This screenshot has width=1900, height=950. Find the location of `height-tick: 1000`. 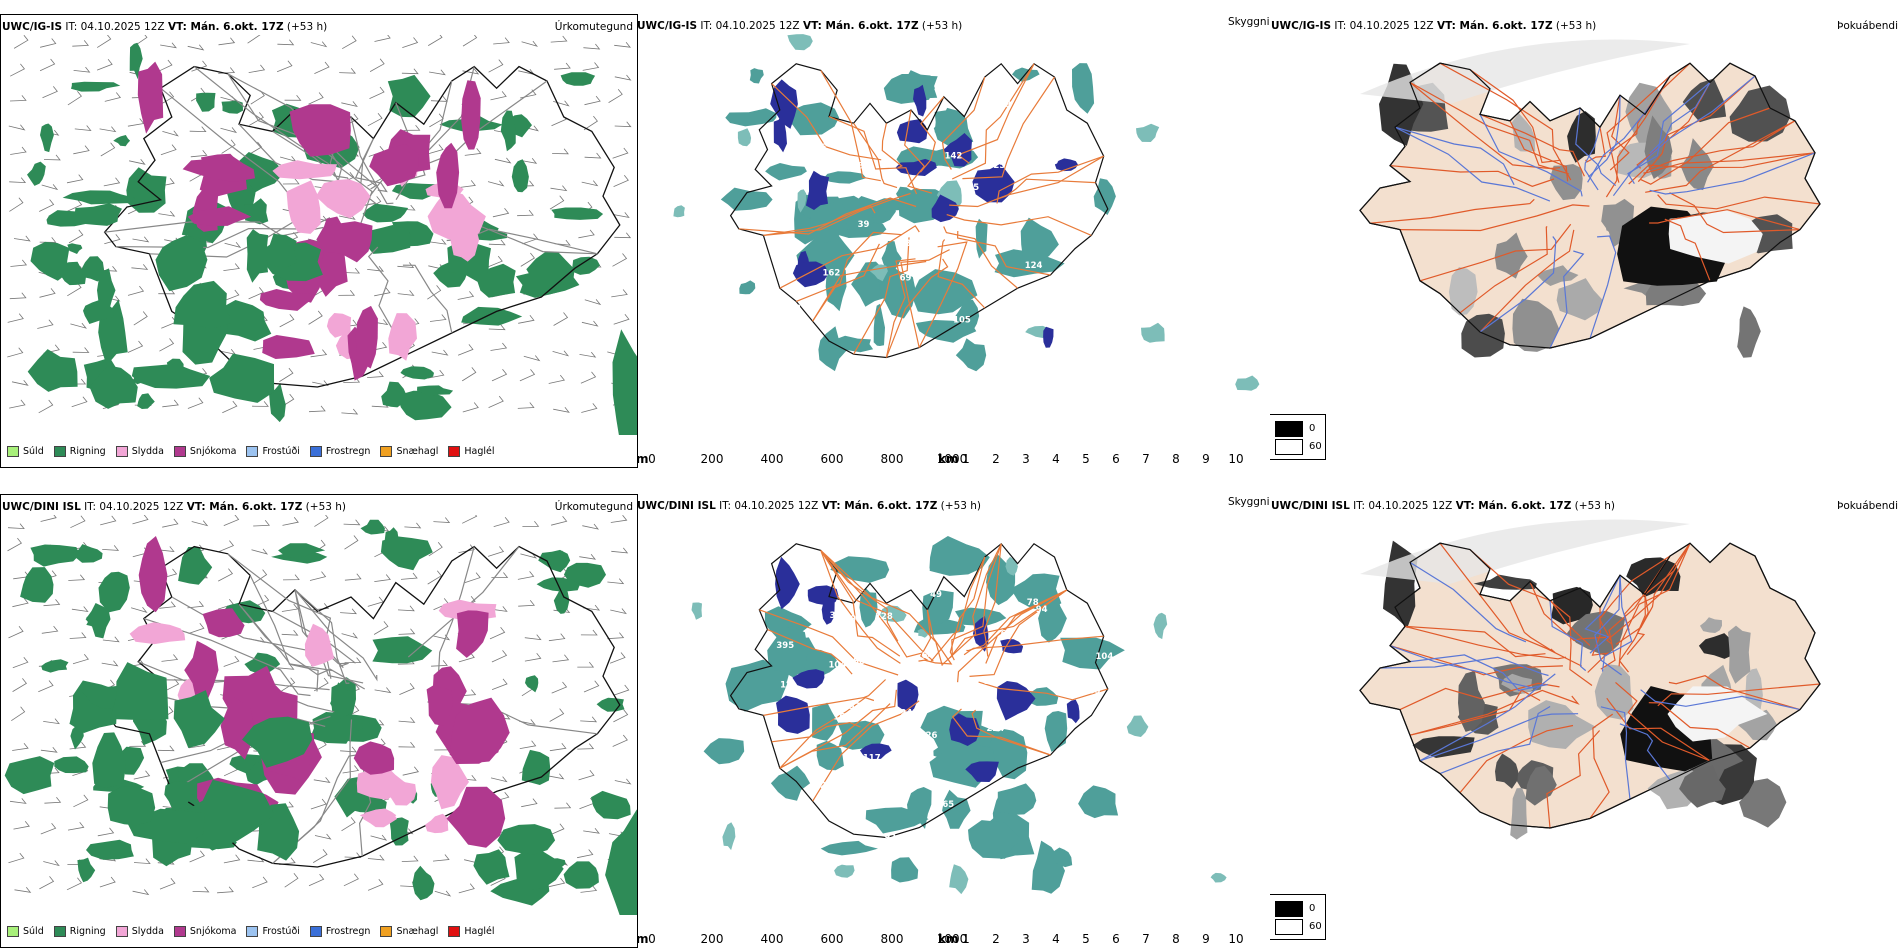

height-tick: 1000 is located at coordinates (952, 459).